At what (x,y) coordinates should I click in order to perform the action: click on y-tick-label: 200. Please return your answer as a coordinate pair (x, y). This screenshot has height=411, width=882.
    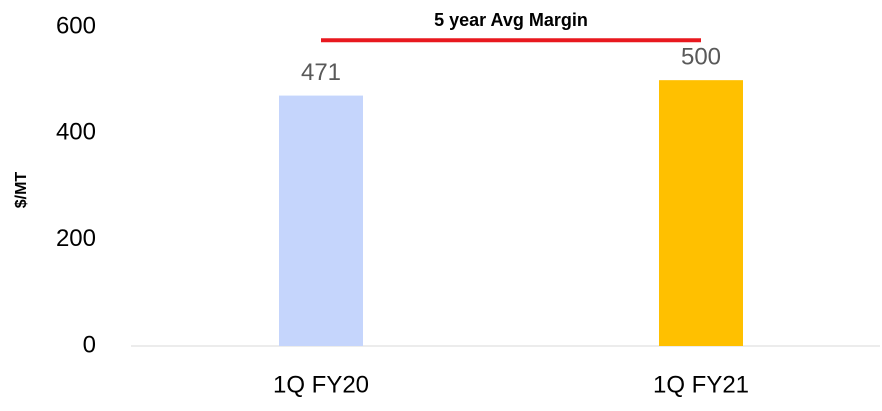
    Looking at the image, I should click on (76, 238).